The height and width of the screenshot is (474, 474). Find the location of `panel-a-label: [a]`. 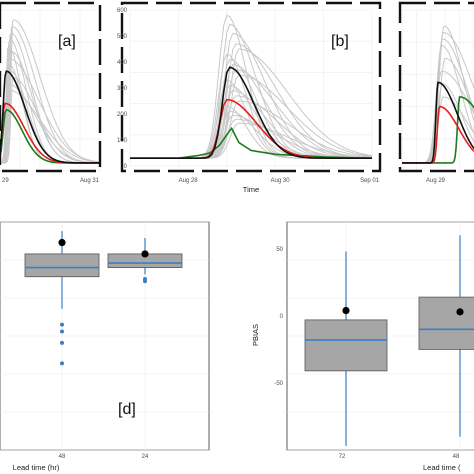

panel-a-label: [a] is located at coordinates (67, 41).